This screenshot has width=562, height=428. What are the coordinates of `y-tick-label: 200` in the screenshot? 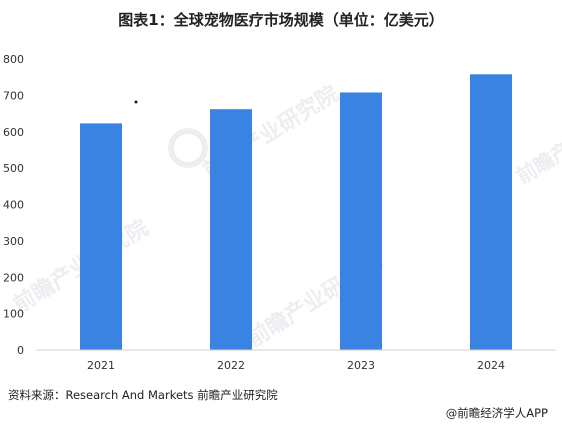 It's located at (13, 277).